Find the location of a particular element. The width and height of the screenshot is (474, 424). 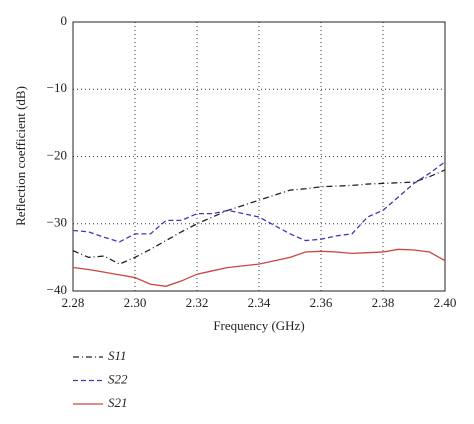

x-tick-label: 2.40 is located at coordinates (445, 302).